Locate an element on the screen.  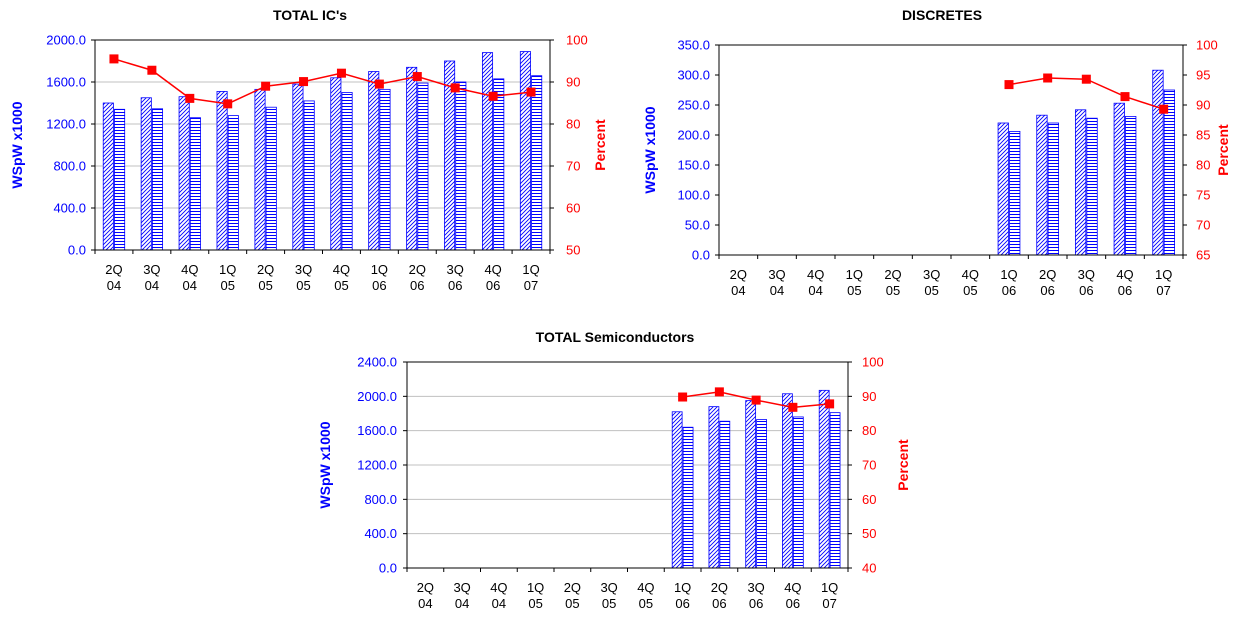
y-axis-label: WSpW x1000 is located at coordinates (325, 464).